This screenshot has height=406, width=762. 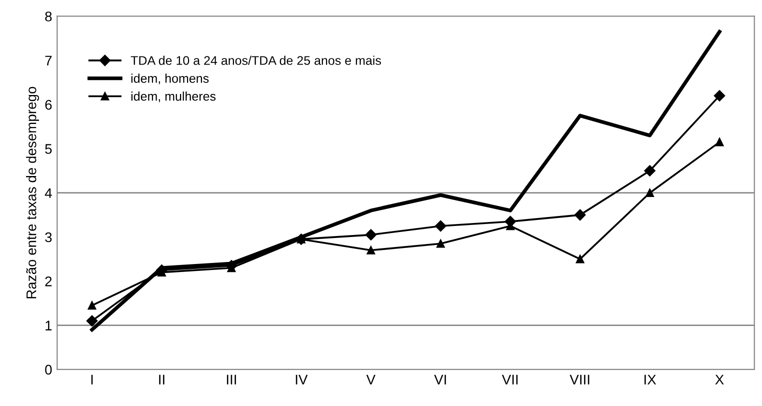 What do you see at coordinates (719, 379) in the screenshot?
I see `x-tick-label: X` at bounding box center [719, 379].